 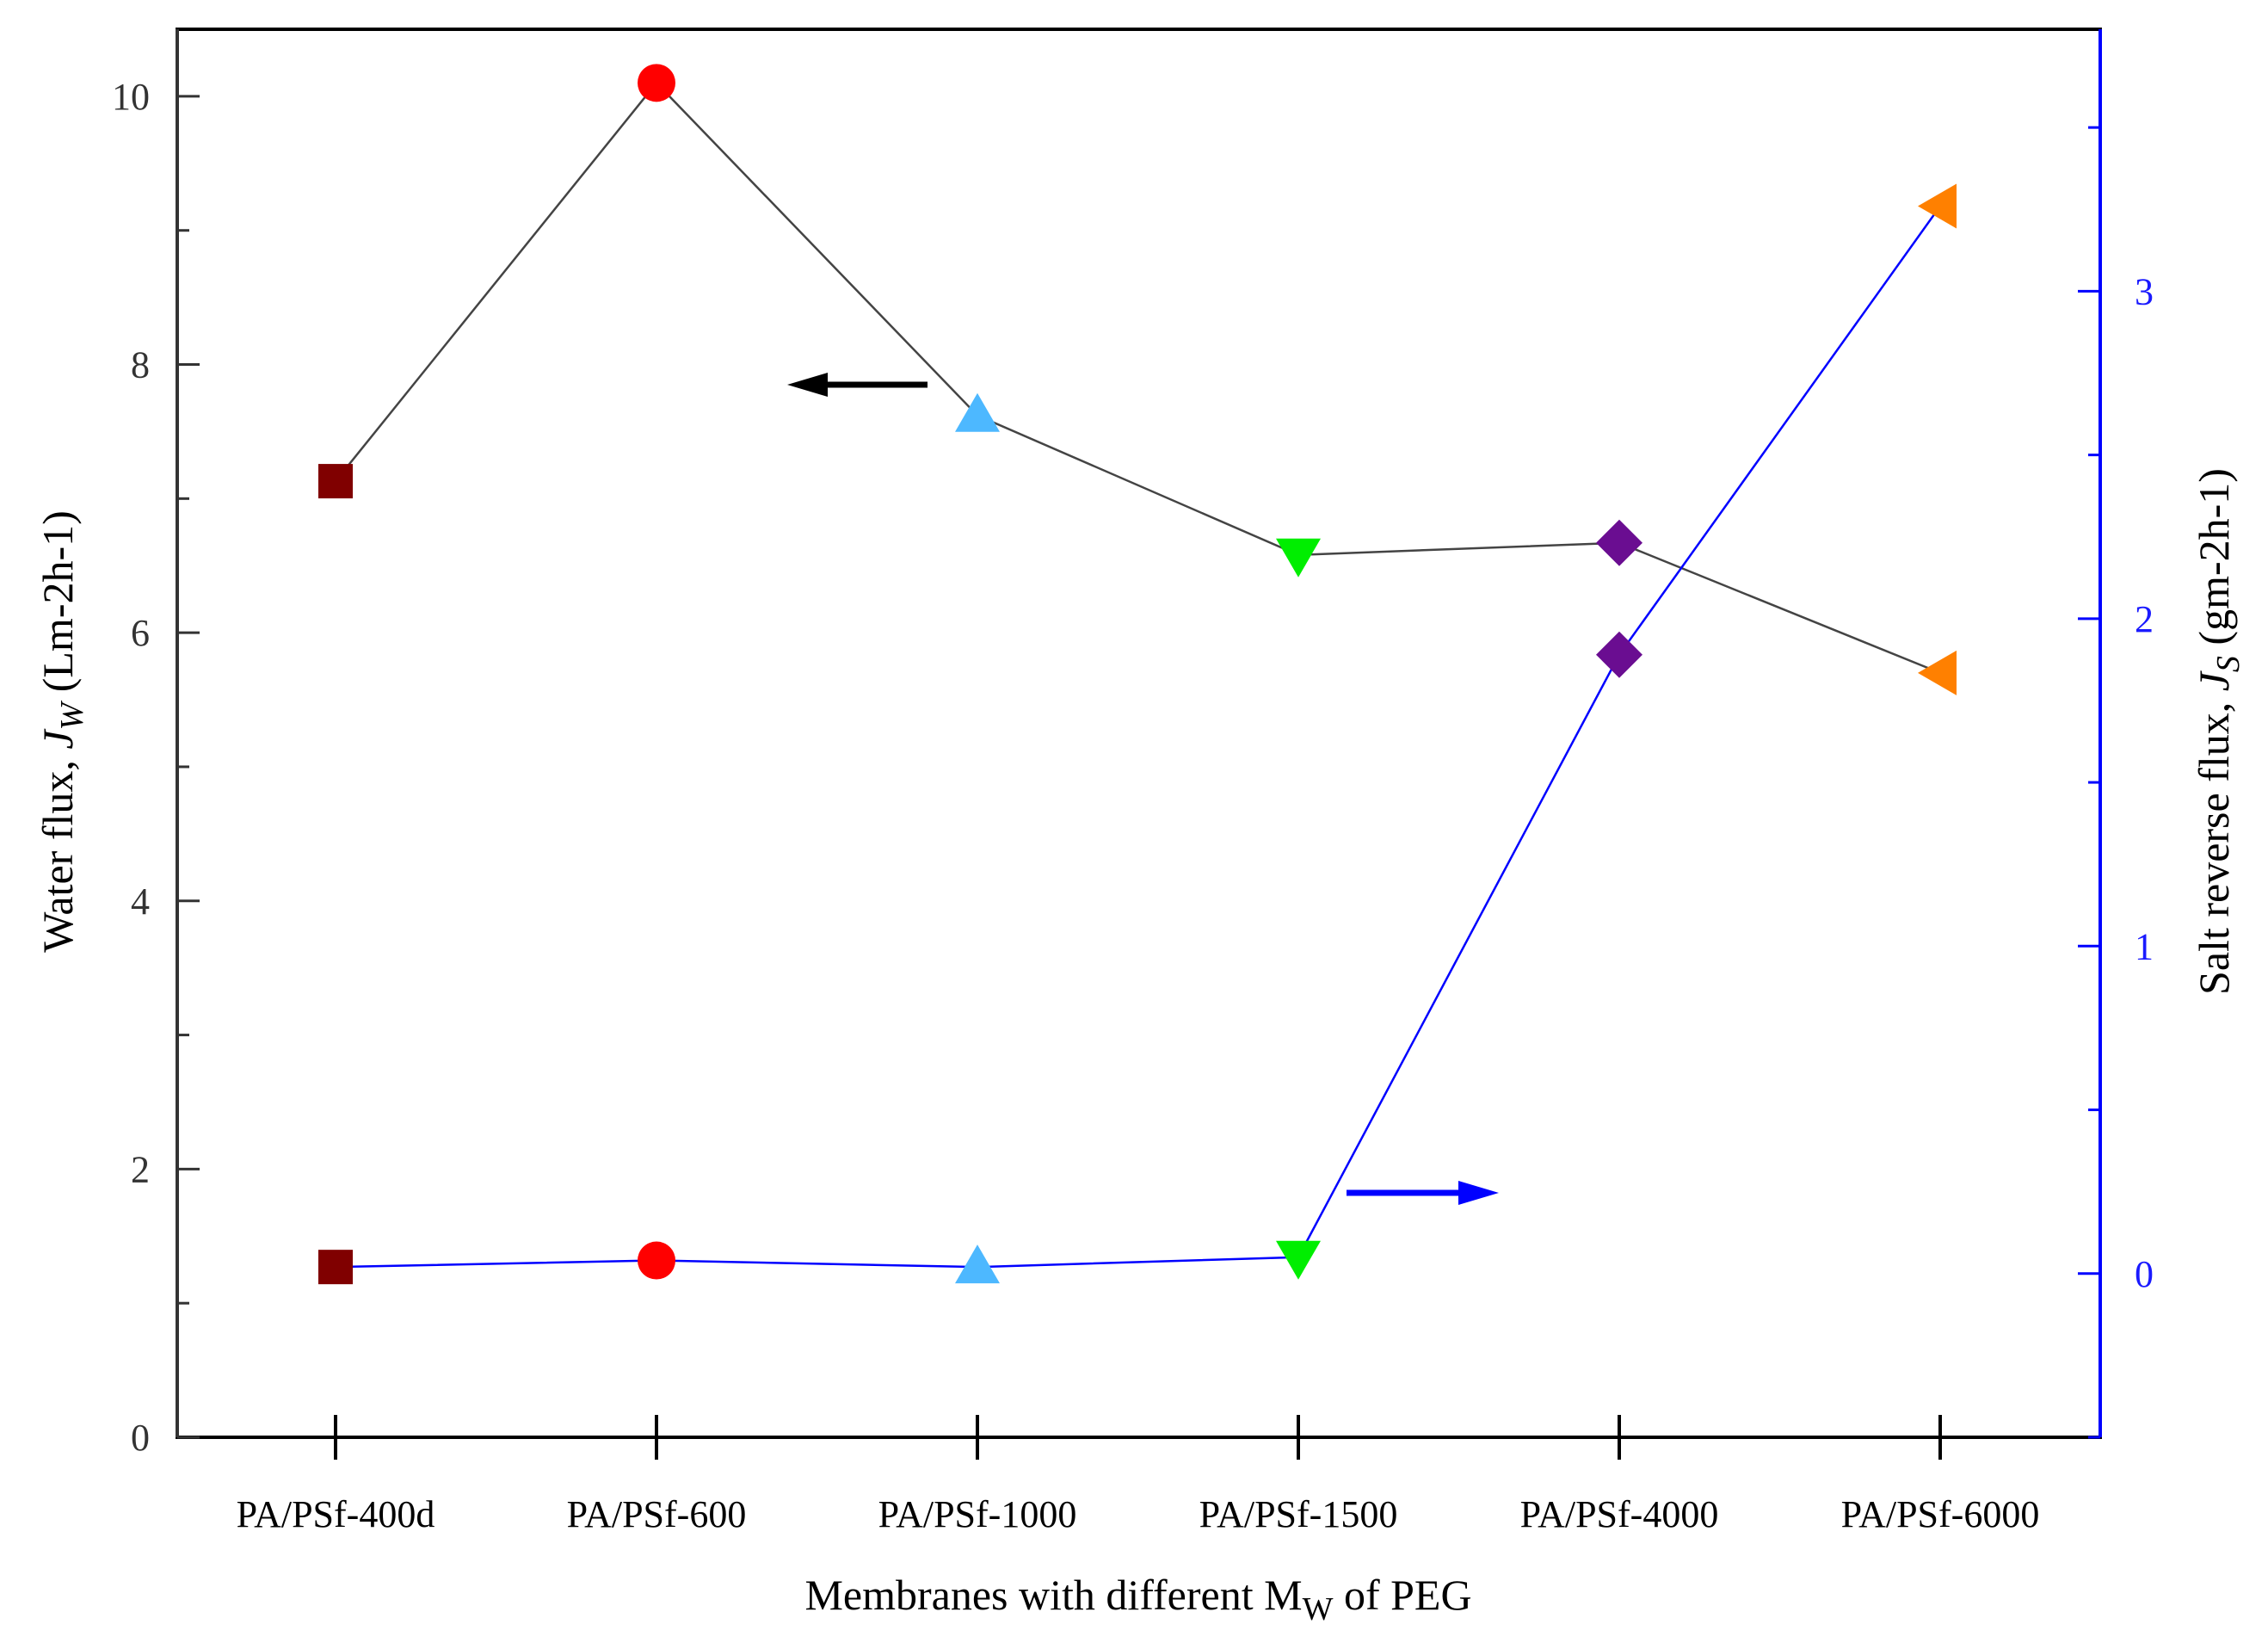 What do you see at coordinates (657, 1514) in the screenshot?
I see `category-label: PA/PSf-600` at bounding box center [657, 1514].